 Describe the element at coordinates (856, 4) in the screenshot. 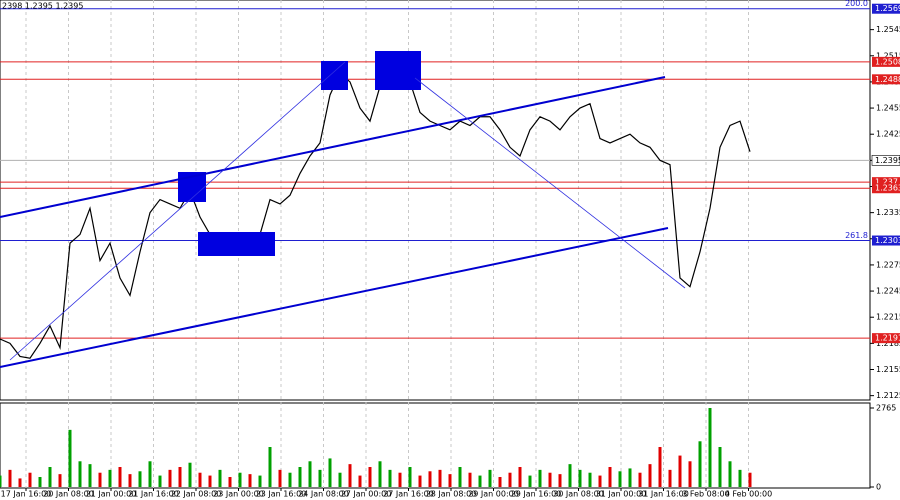

I see `fib-label: 200.0` at that location.